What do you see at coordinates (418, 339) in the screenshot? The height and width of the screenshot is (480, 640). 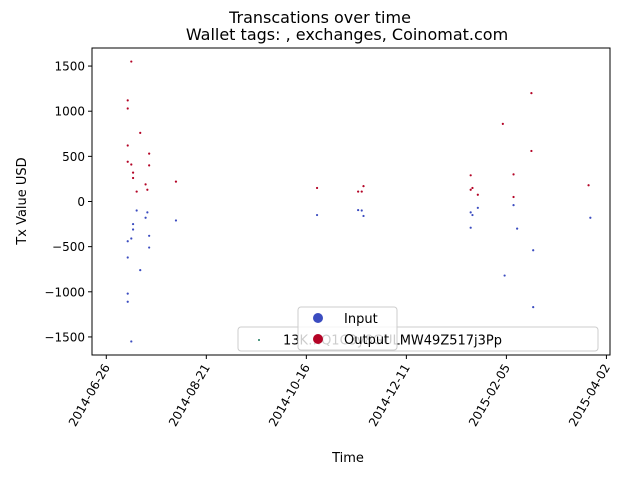 I see `address-legend: 13K…Q1C3y8GULMW49Z517j3Pp` at bounding box center [418, 339].